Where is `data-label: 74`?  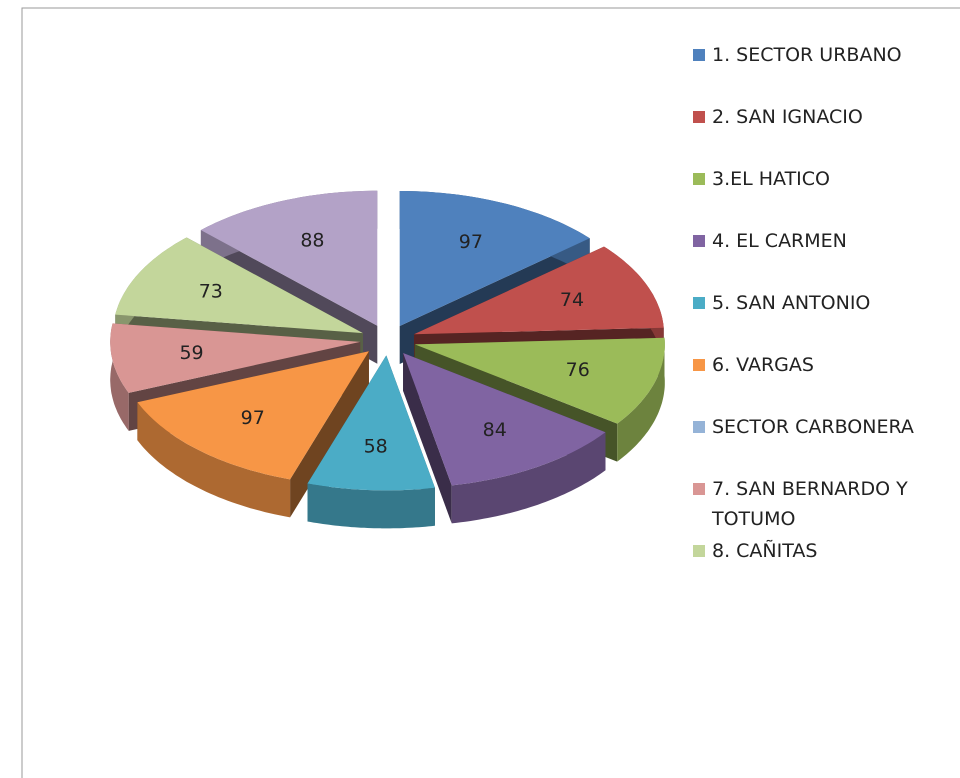 data-label: 74 is located at coordinates (572, 300).